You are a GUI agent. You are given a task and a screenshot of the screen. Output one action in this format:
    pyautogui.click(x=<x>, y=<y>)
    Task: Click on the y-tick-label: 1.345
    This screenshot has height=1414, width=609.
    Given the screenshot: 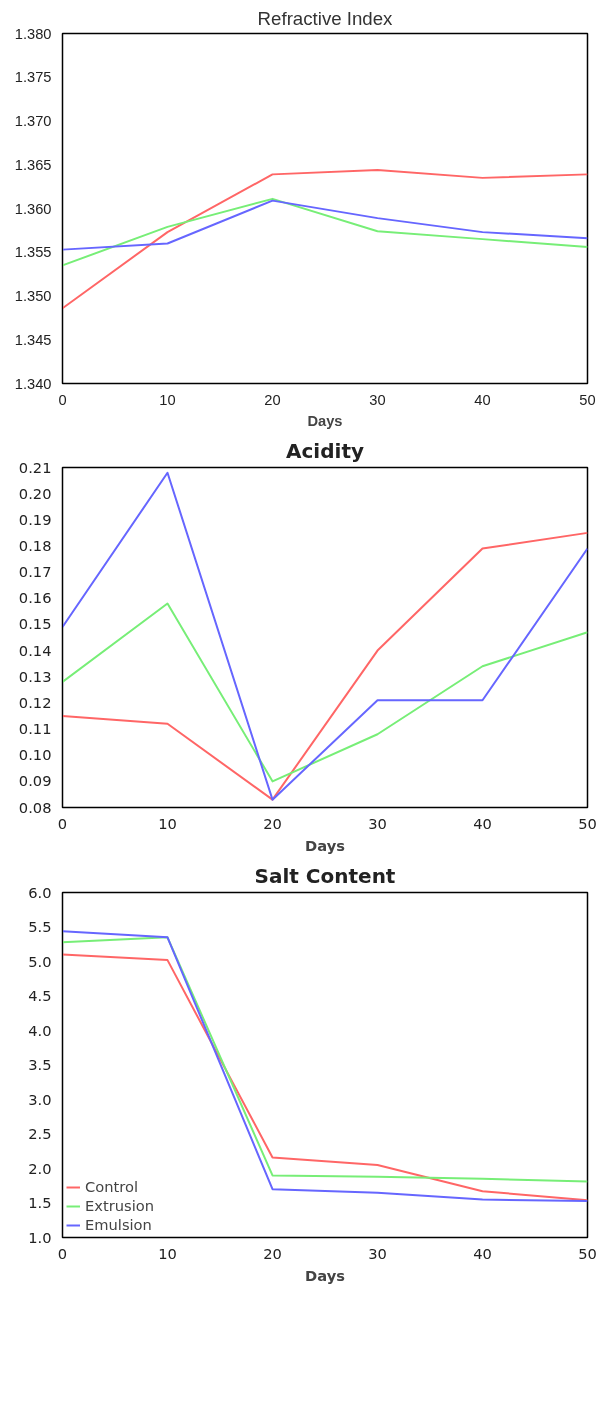 What is the action you would take?
    pyautogui.click(x=33, y=339)
    